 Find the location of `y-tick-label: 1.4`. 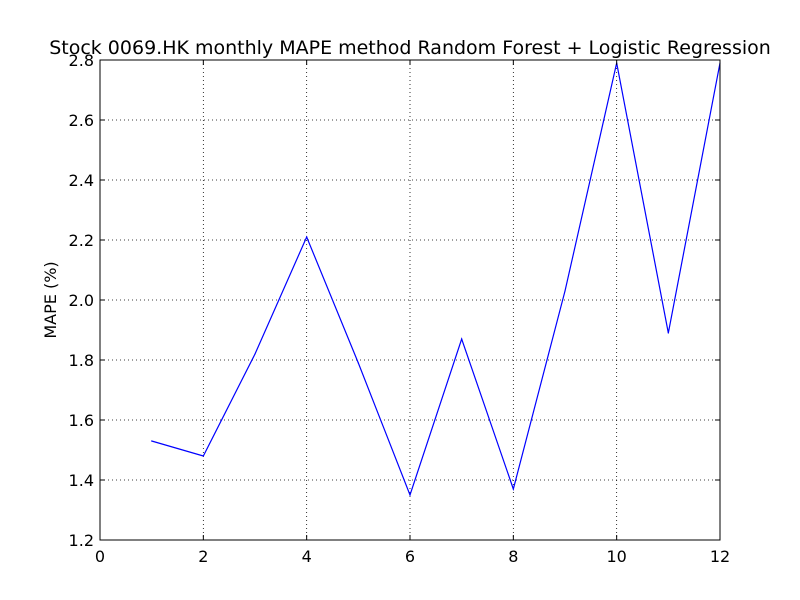

y-tick-label: 1.4 is located at coordinates (81, 480).